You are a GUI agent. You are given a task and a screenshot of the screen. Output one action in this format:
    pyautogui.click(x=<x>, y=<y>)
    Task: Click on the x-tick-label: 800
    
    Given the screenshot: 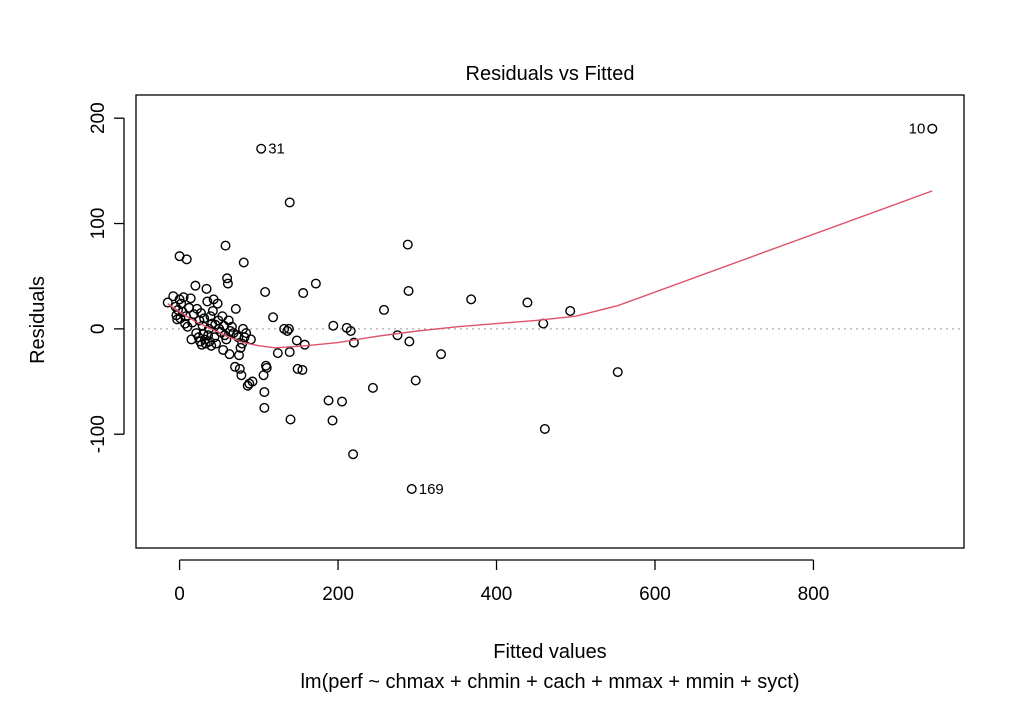 What is the action you would take?
    pyautogui.click(x=814, y=594)
    